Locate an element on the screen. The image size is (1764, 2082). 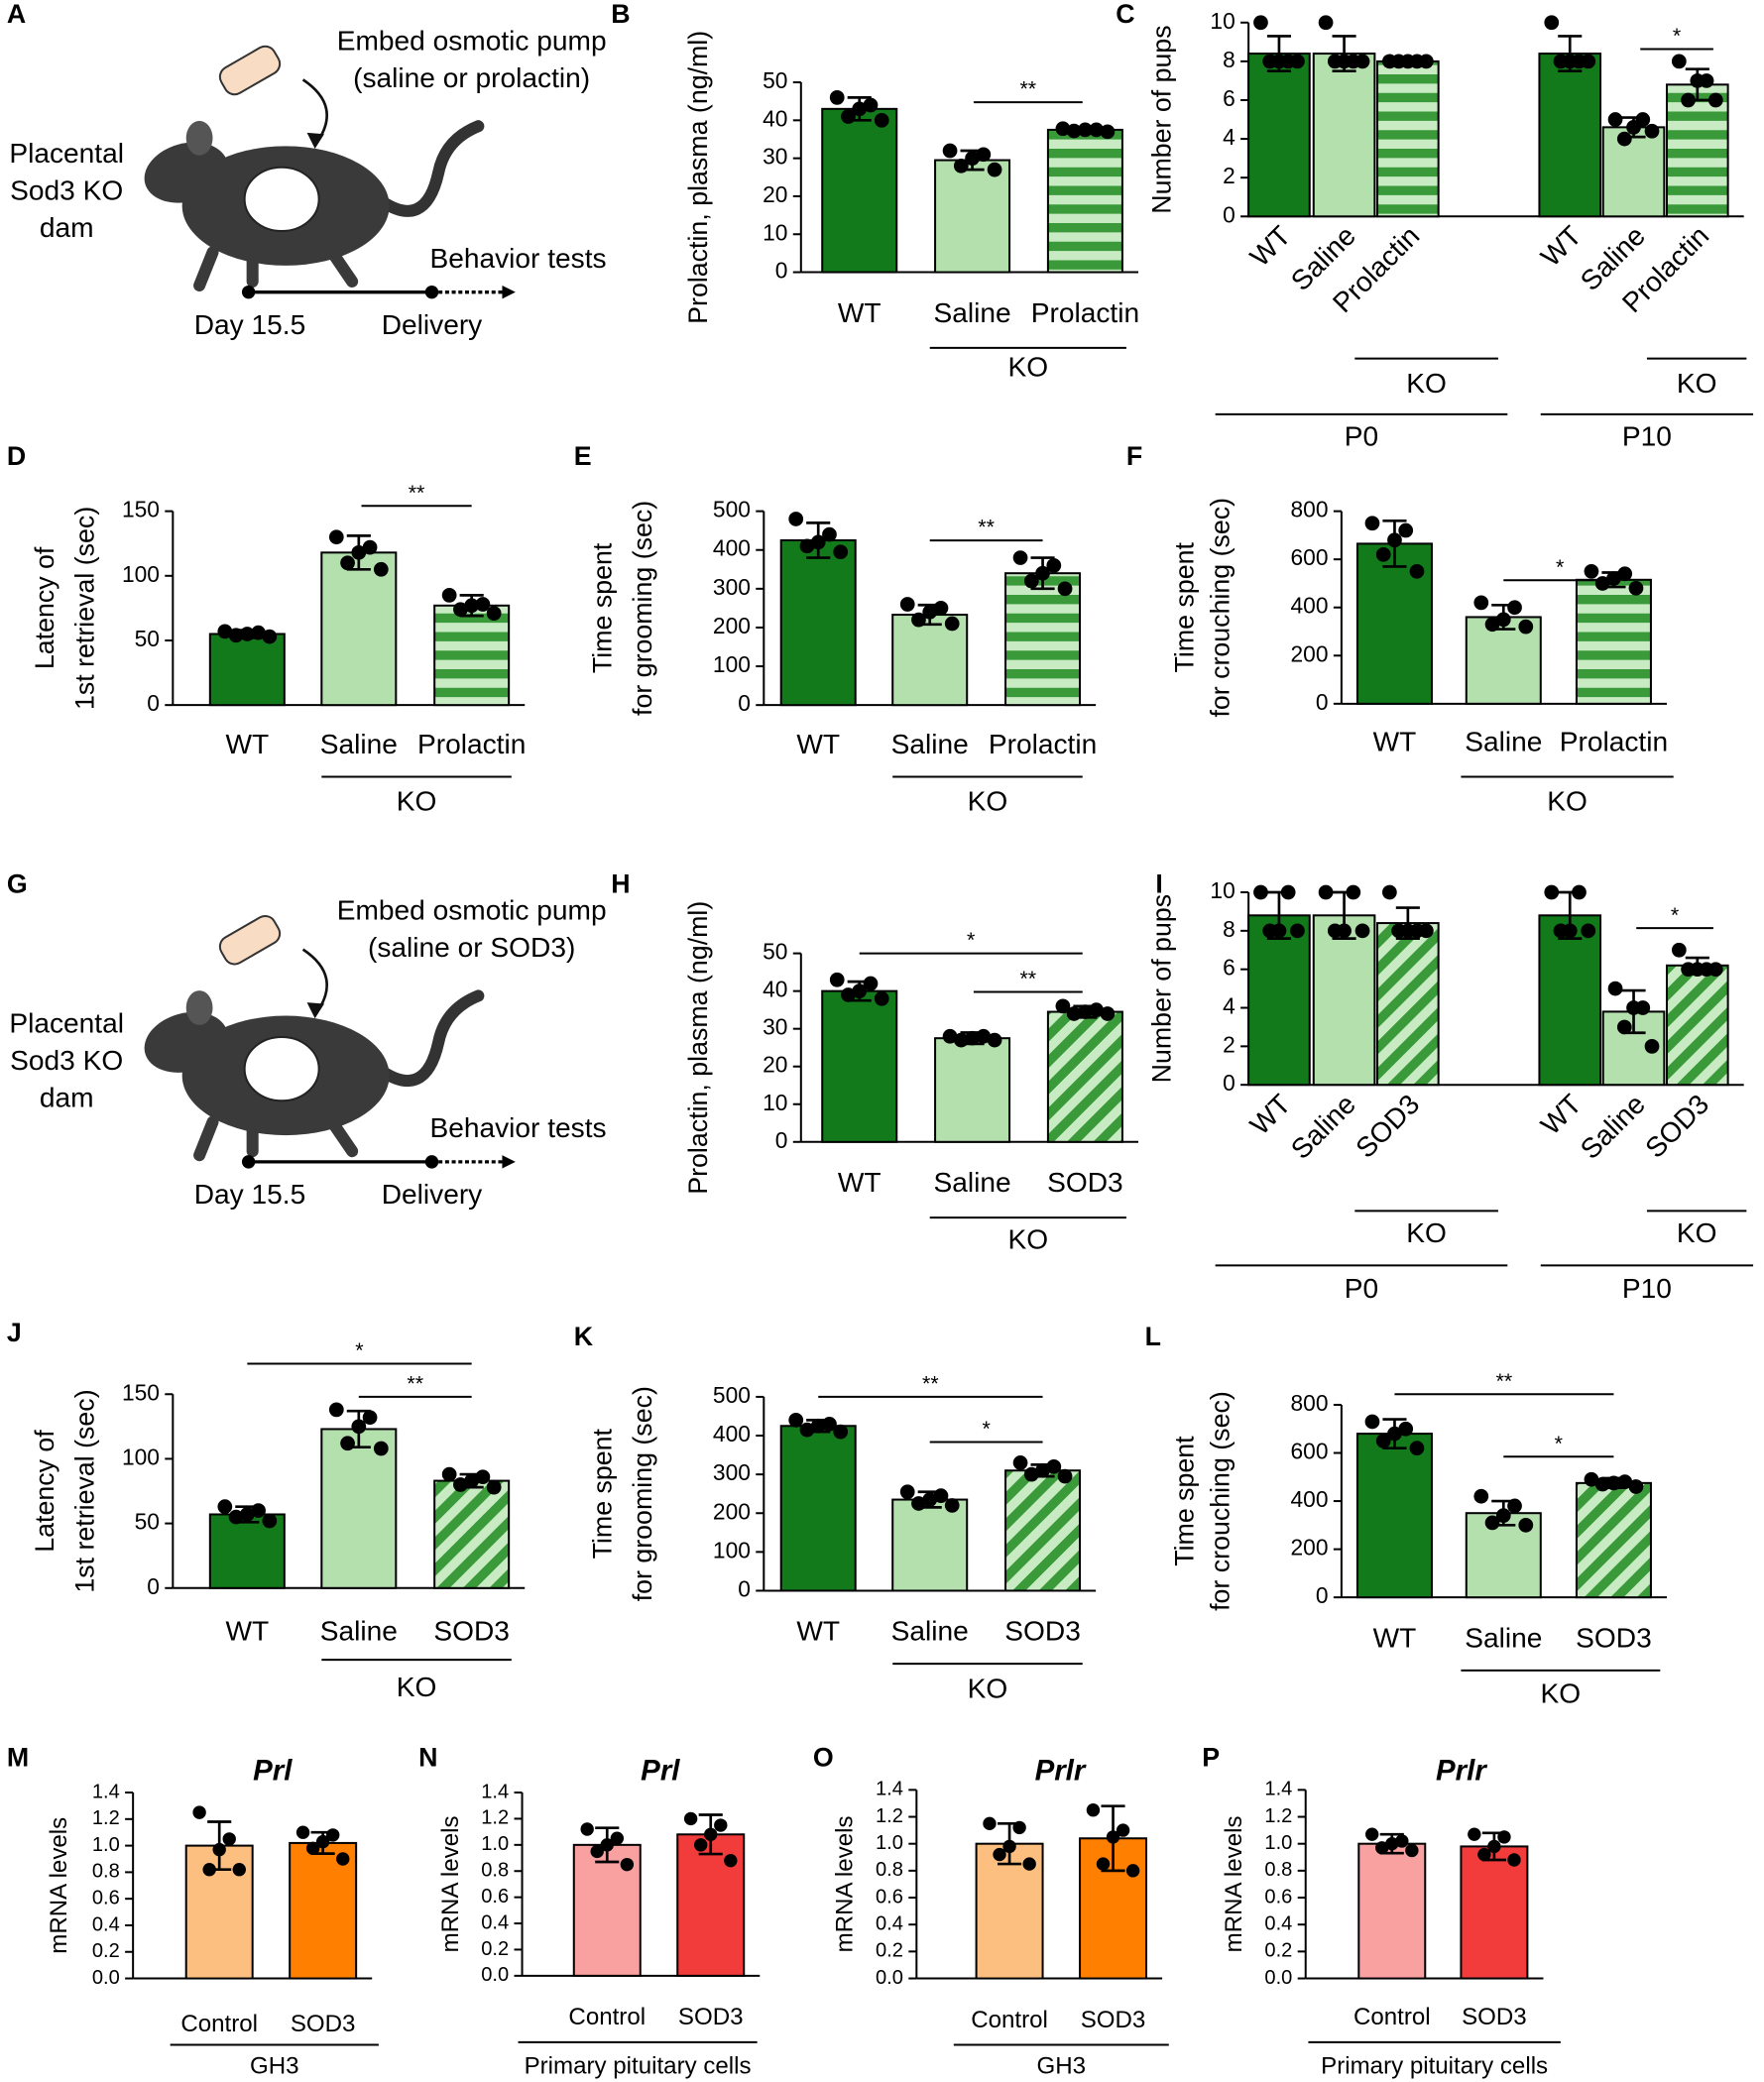
mouse-head is located at coordinates (186, 1042).